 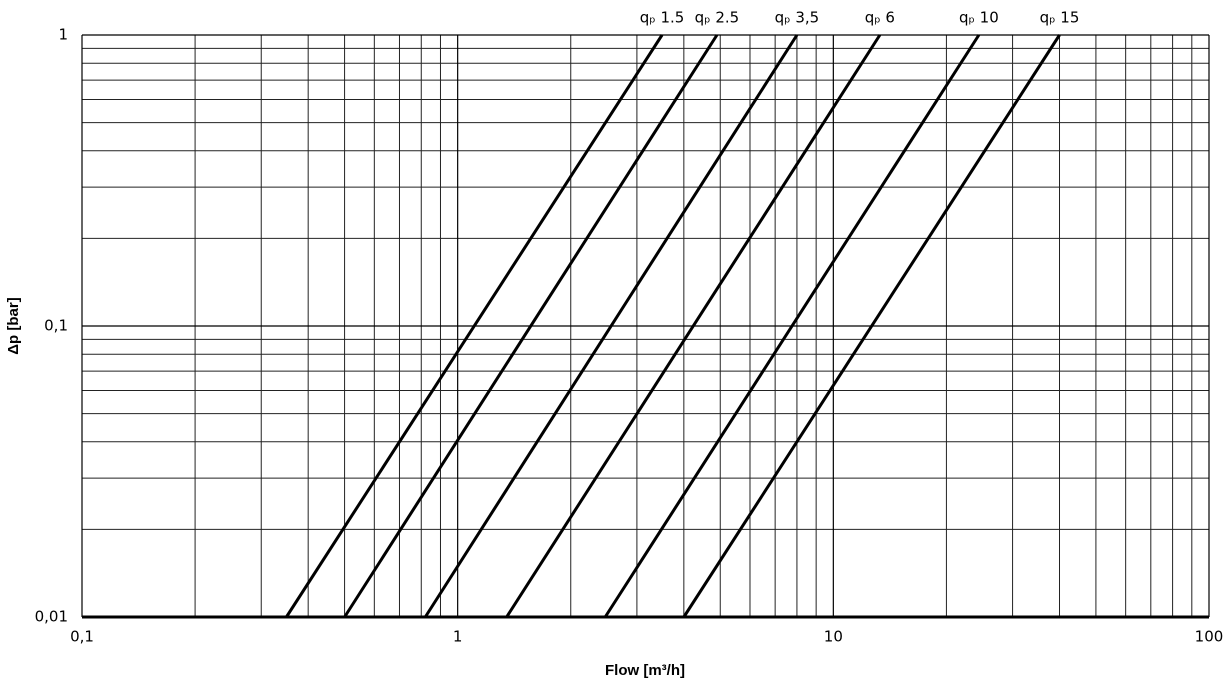 I want to click on series-label: qₚ 2.5, so click(x=717, y=18).